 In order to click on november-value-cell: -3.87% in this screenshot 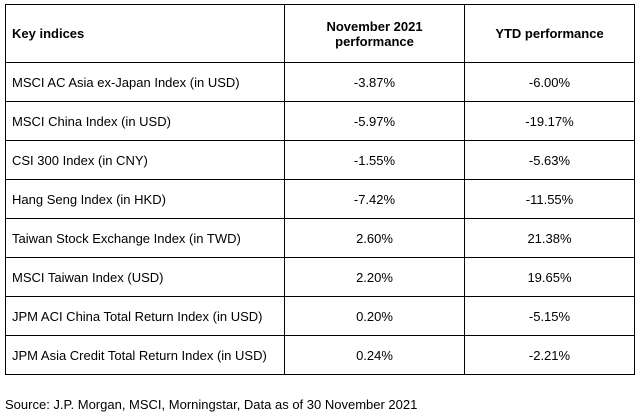, I will do `click(374, 82)`.